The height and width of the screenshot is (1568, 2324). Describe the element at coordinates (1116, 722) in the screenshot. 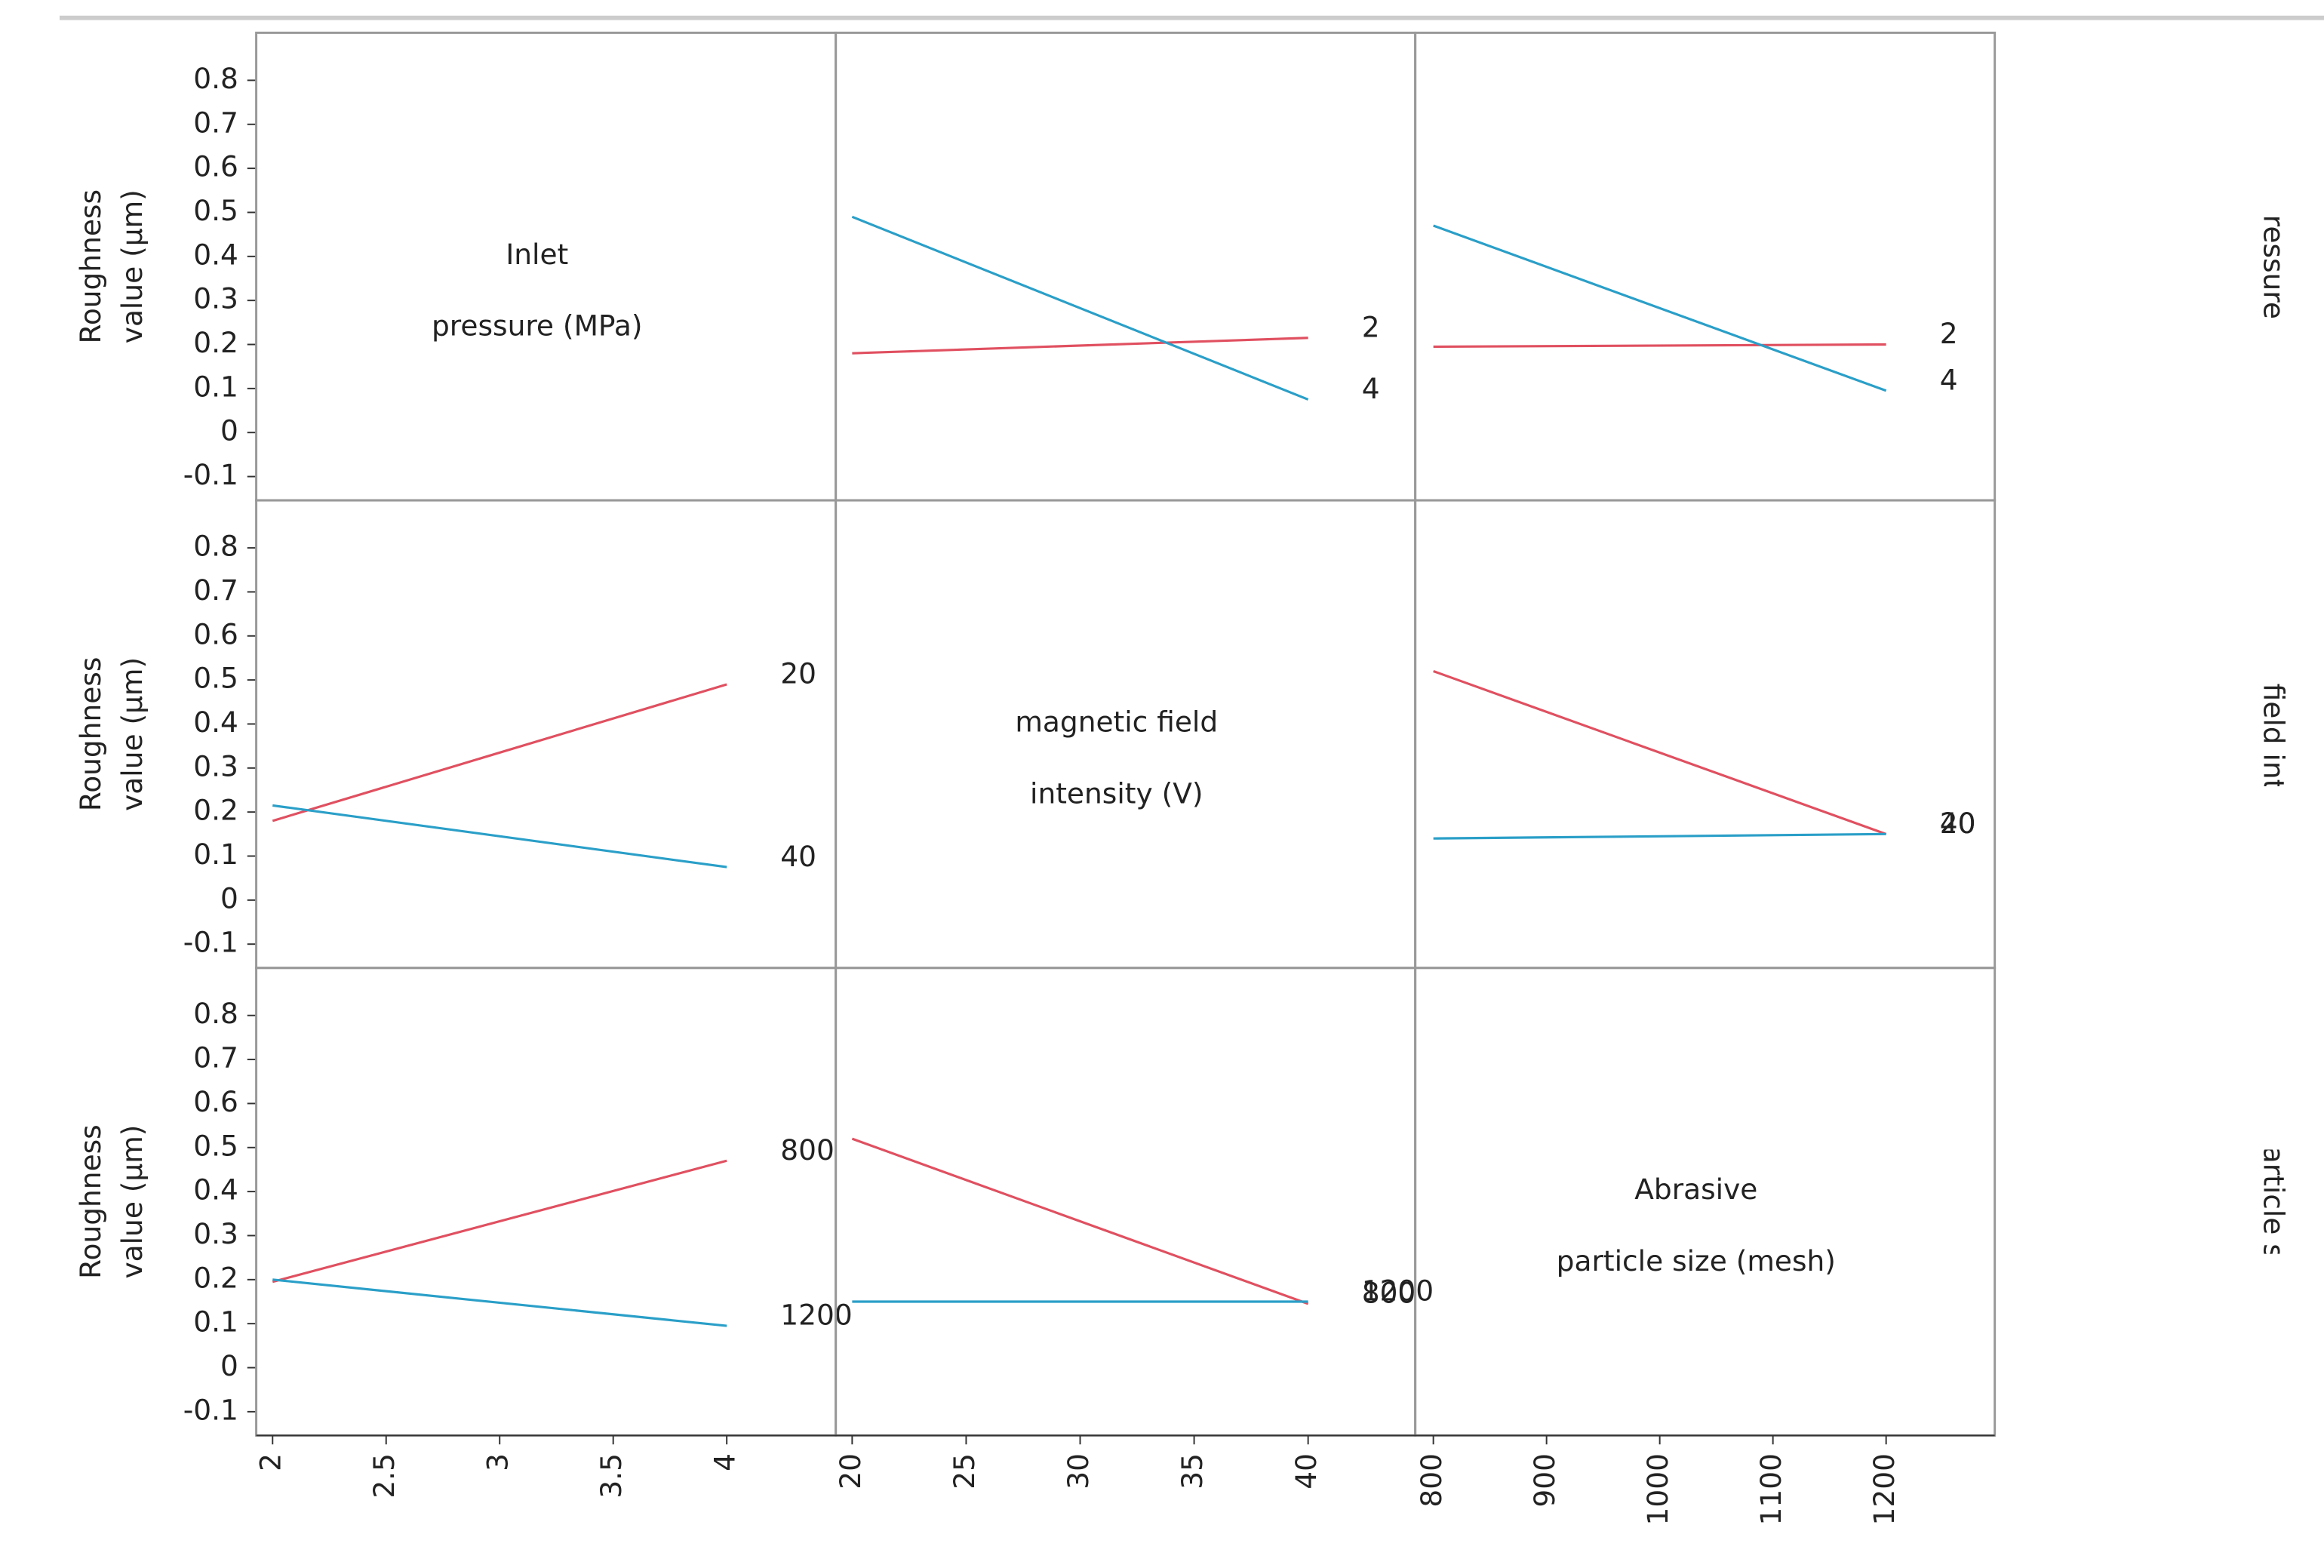

I see `factor-label: magnetic field` at that location.